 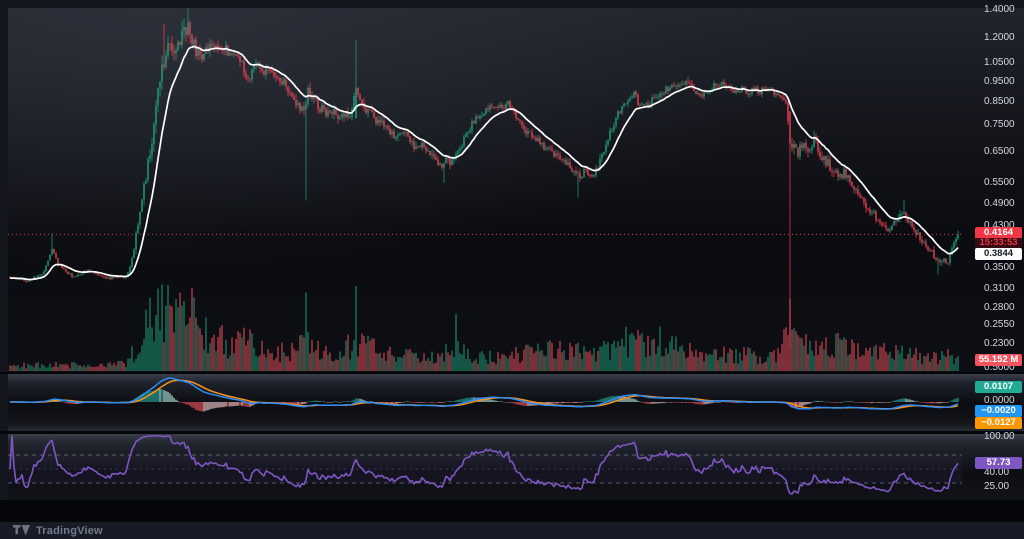 What do you see at coordinates (999, 182) in the screenshot?
I see `price-axis-label: 0.5500` at bounding box center [999, 182].